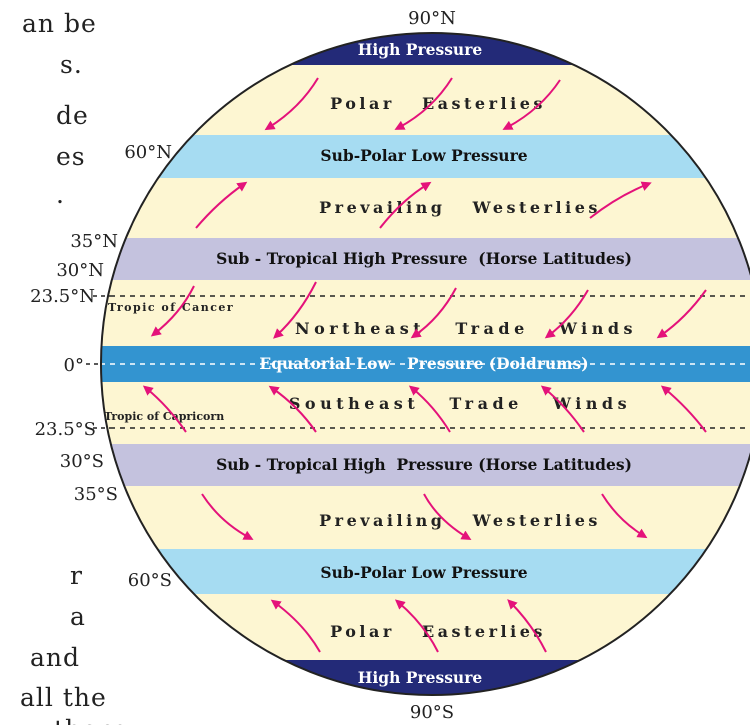  I want to click on page-text-fragments: an be s. de es . r a and all the thern, so click(74, 367).